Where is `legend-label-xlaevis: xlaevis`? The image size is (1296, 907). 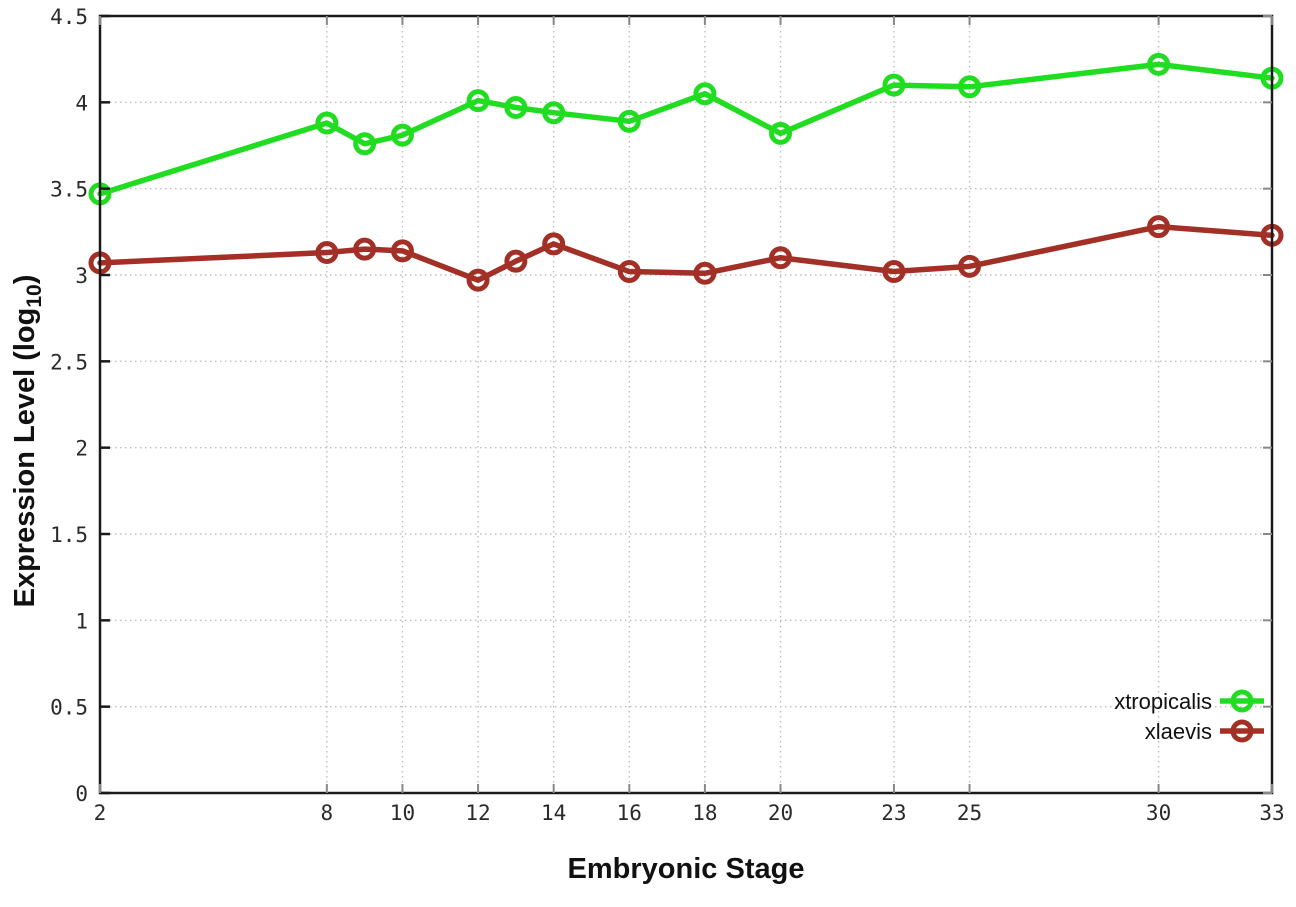 legend-label-xlaevis: xlaevis is located at coordinates (1178, 731).